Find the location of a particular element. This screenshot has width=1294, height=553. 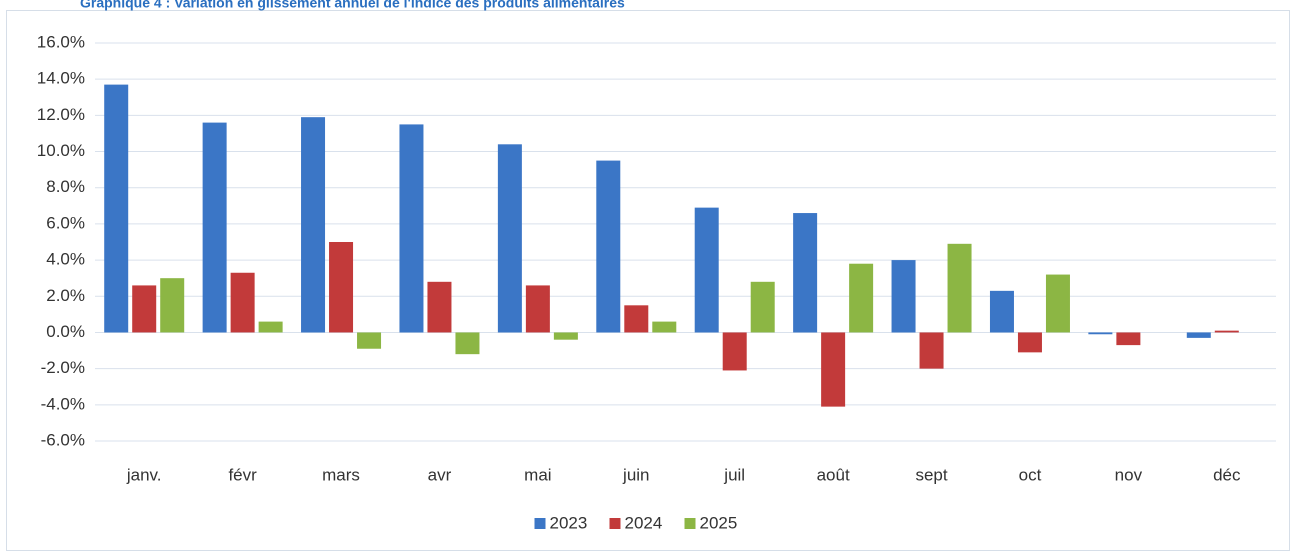

y-tick-label: 2.0% is located at coordinates (65, 295).